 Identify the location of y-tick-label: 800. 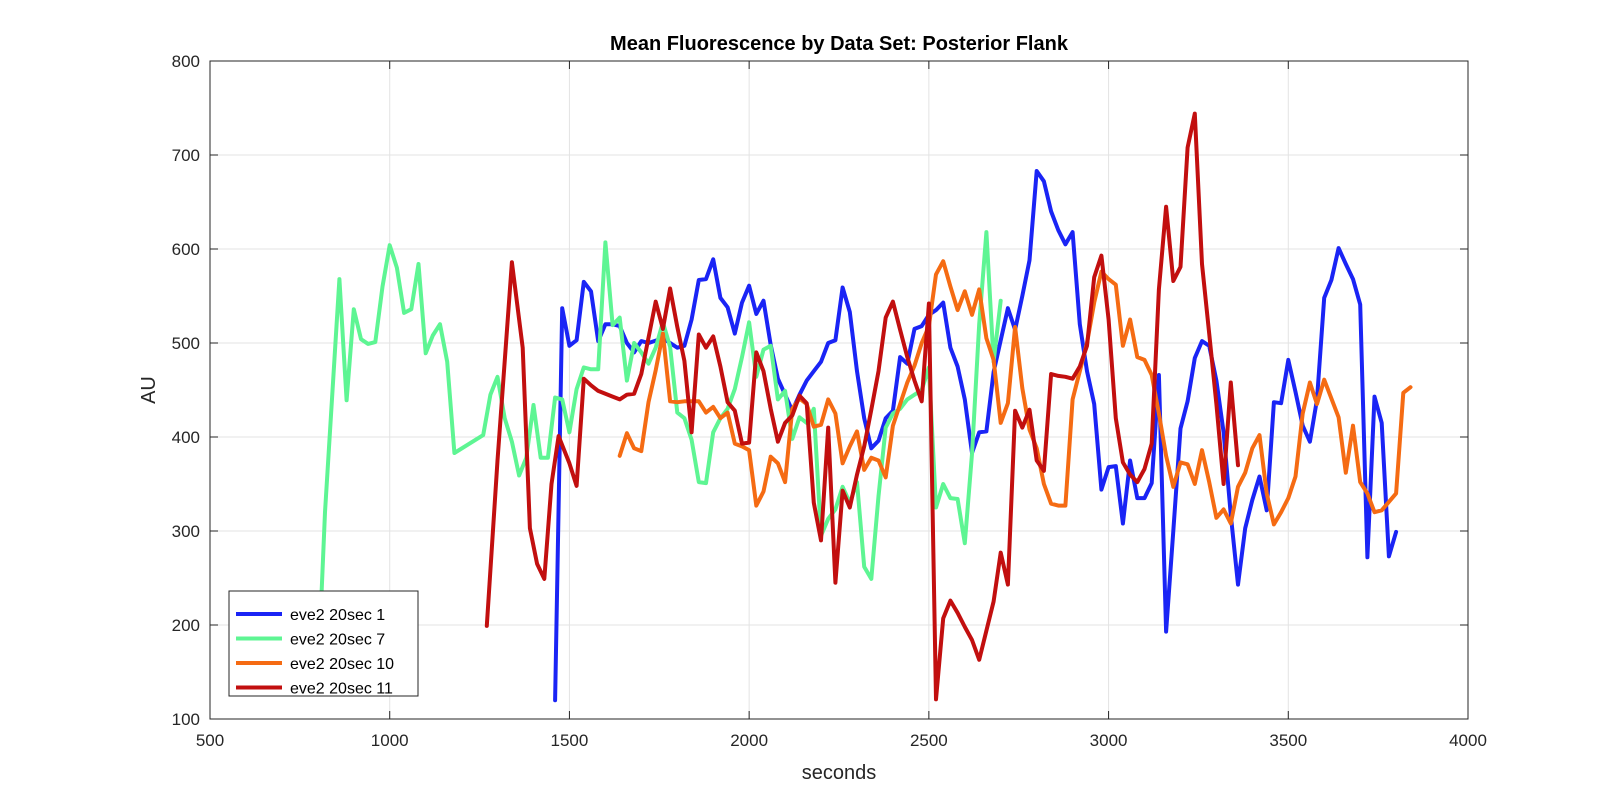
(186, 61).